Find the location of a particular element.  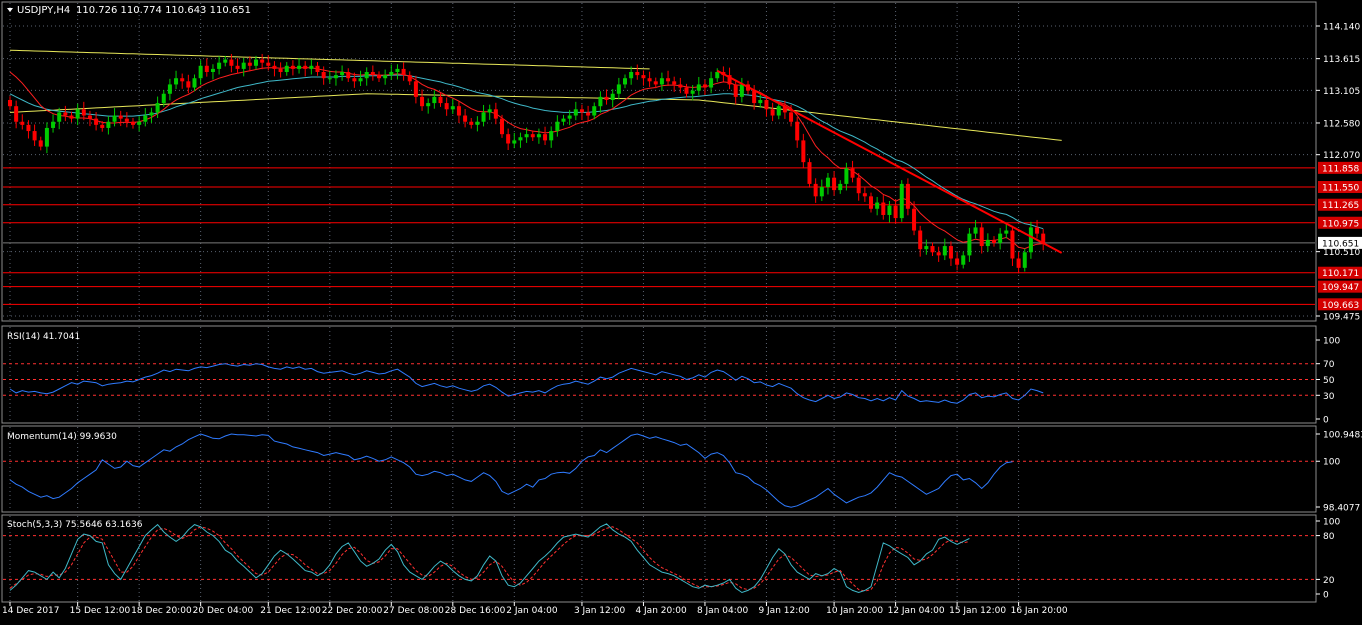

stochastic-pane is located at coordinates (659, 558).